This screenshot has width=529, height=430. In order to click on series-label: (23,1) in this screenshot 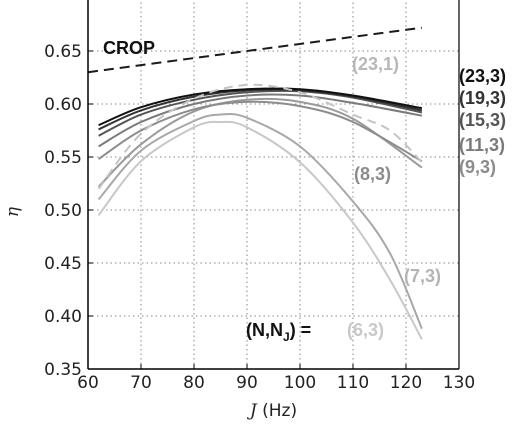, I will do `click(375, 64)`.